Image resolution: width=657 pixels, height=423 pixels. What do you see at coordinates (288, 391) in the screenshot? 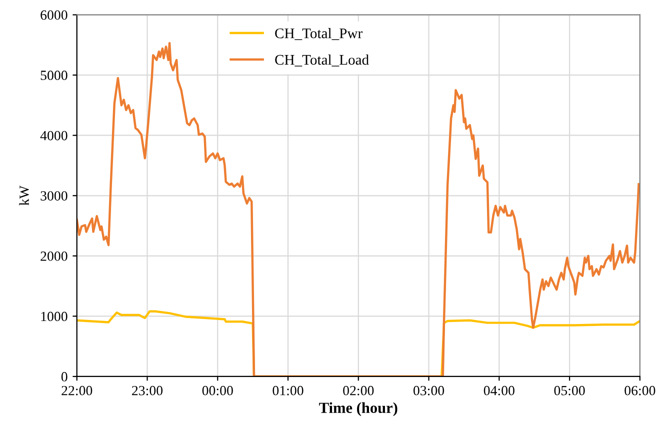
I see `x-tick-label: 01:00` at bounding box center [288, 391].